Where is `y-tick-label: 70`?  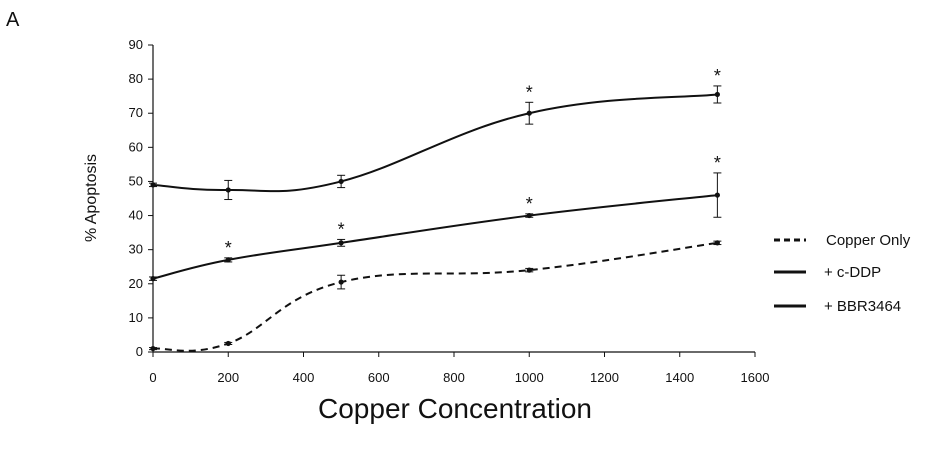 y-tick-label: 70 is located at coordinates (136, 112).